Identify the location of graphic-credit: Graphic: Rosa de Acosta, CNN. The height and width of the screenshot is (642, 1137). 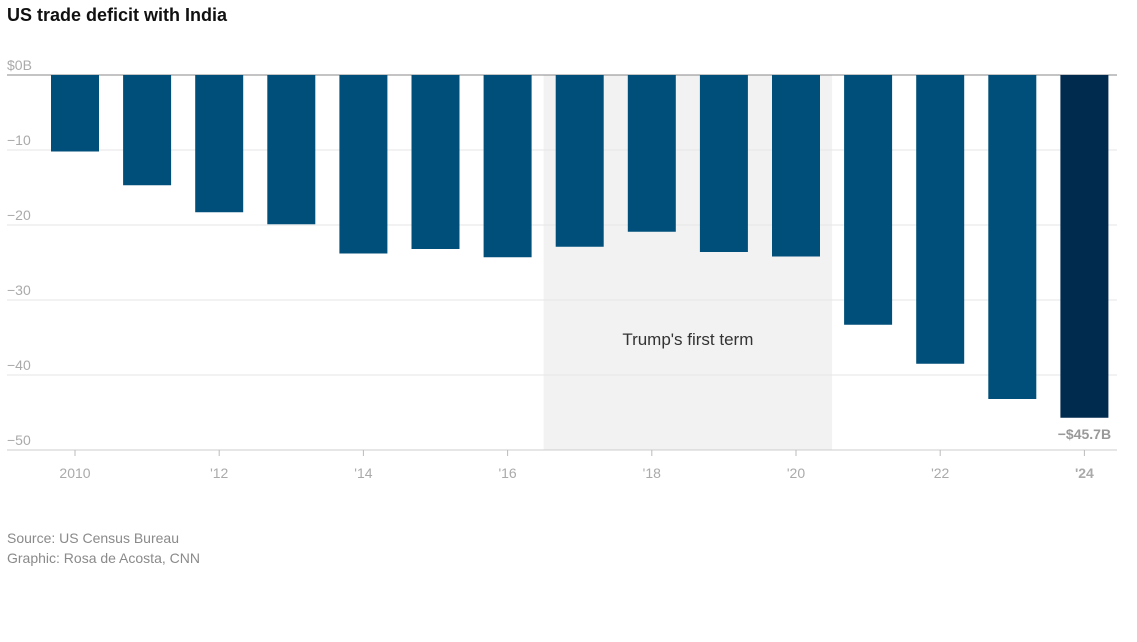
(103, 558).